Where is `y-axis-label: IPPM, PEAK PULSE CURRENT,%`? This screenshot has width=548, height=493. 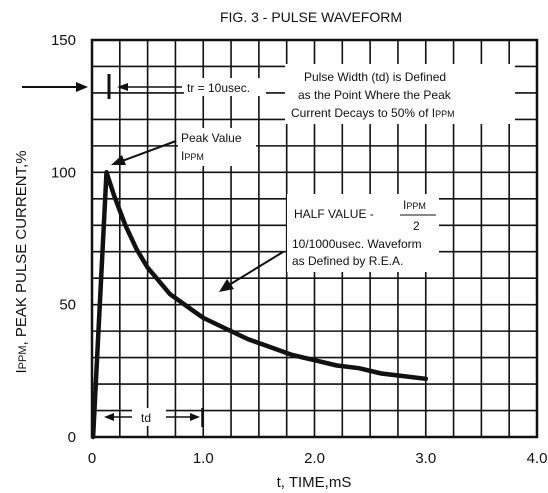 y-axis-label: IPPM, PEAK PULSE CURRENT,% is located at coordinates (21, 261).